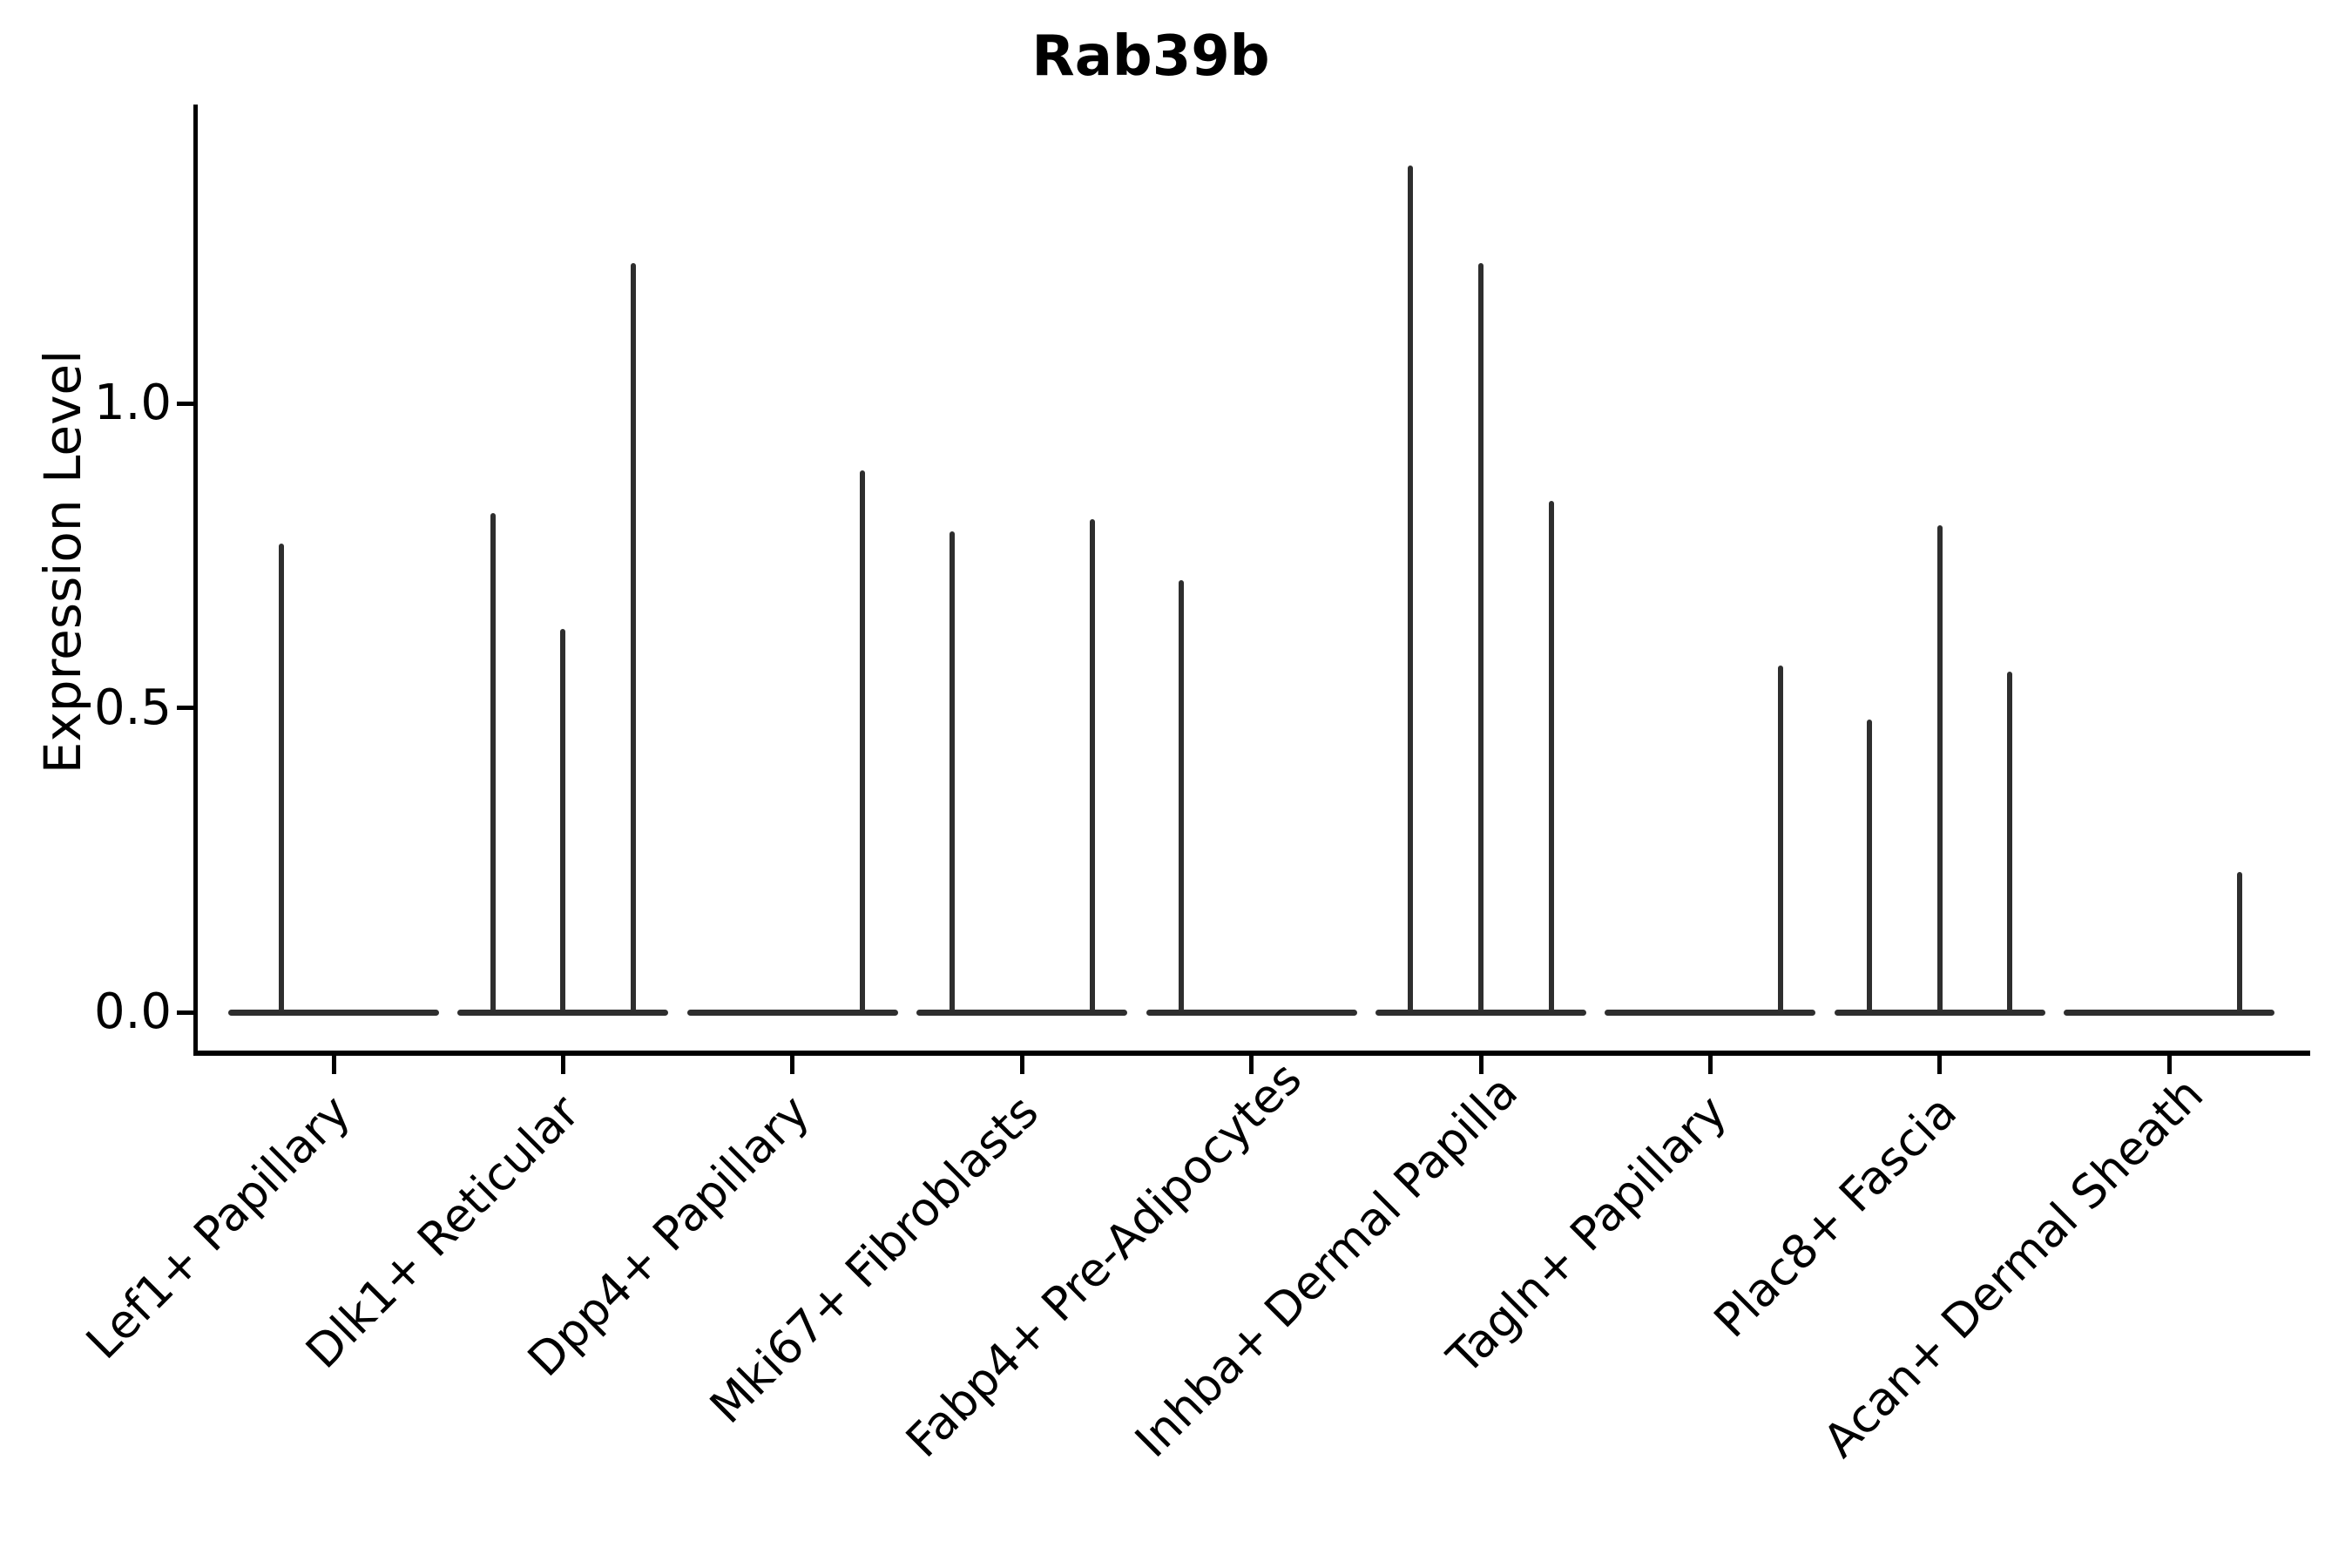  What do you see at coordinates (219, 1227) in the screenshot?
I see `x-tick-label: Lef1+ Papillary` at bounding box center [219, 1227].